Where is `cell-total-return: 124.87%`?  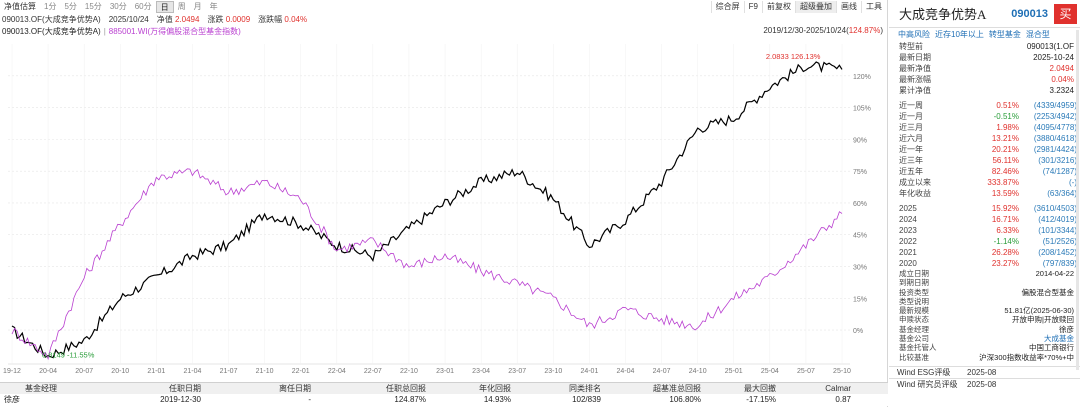
cell-total-return: 124.87% is located at coordinates (410, 399).